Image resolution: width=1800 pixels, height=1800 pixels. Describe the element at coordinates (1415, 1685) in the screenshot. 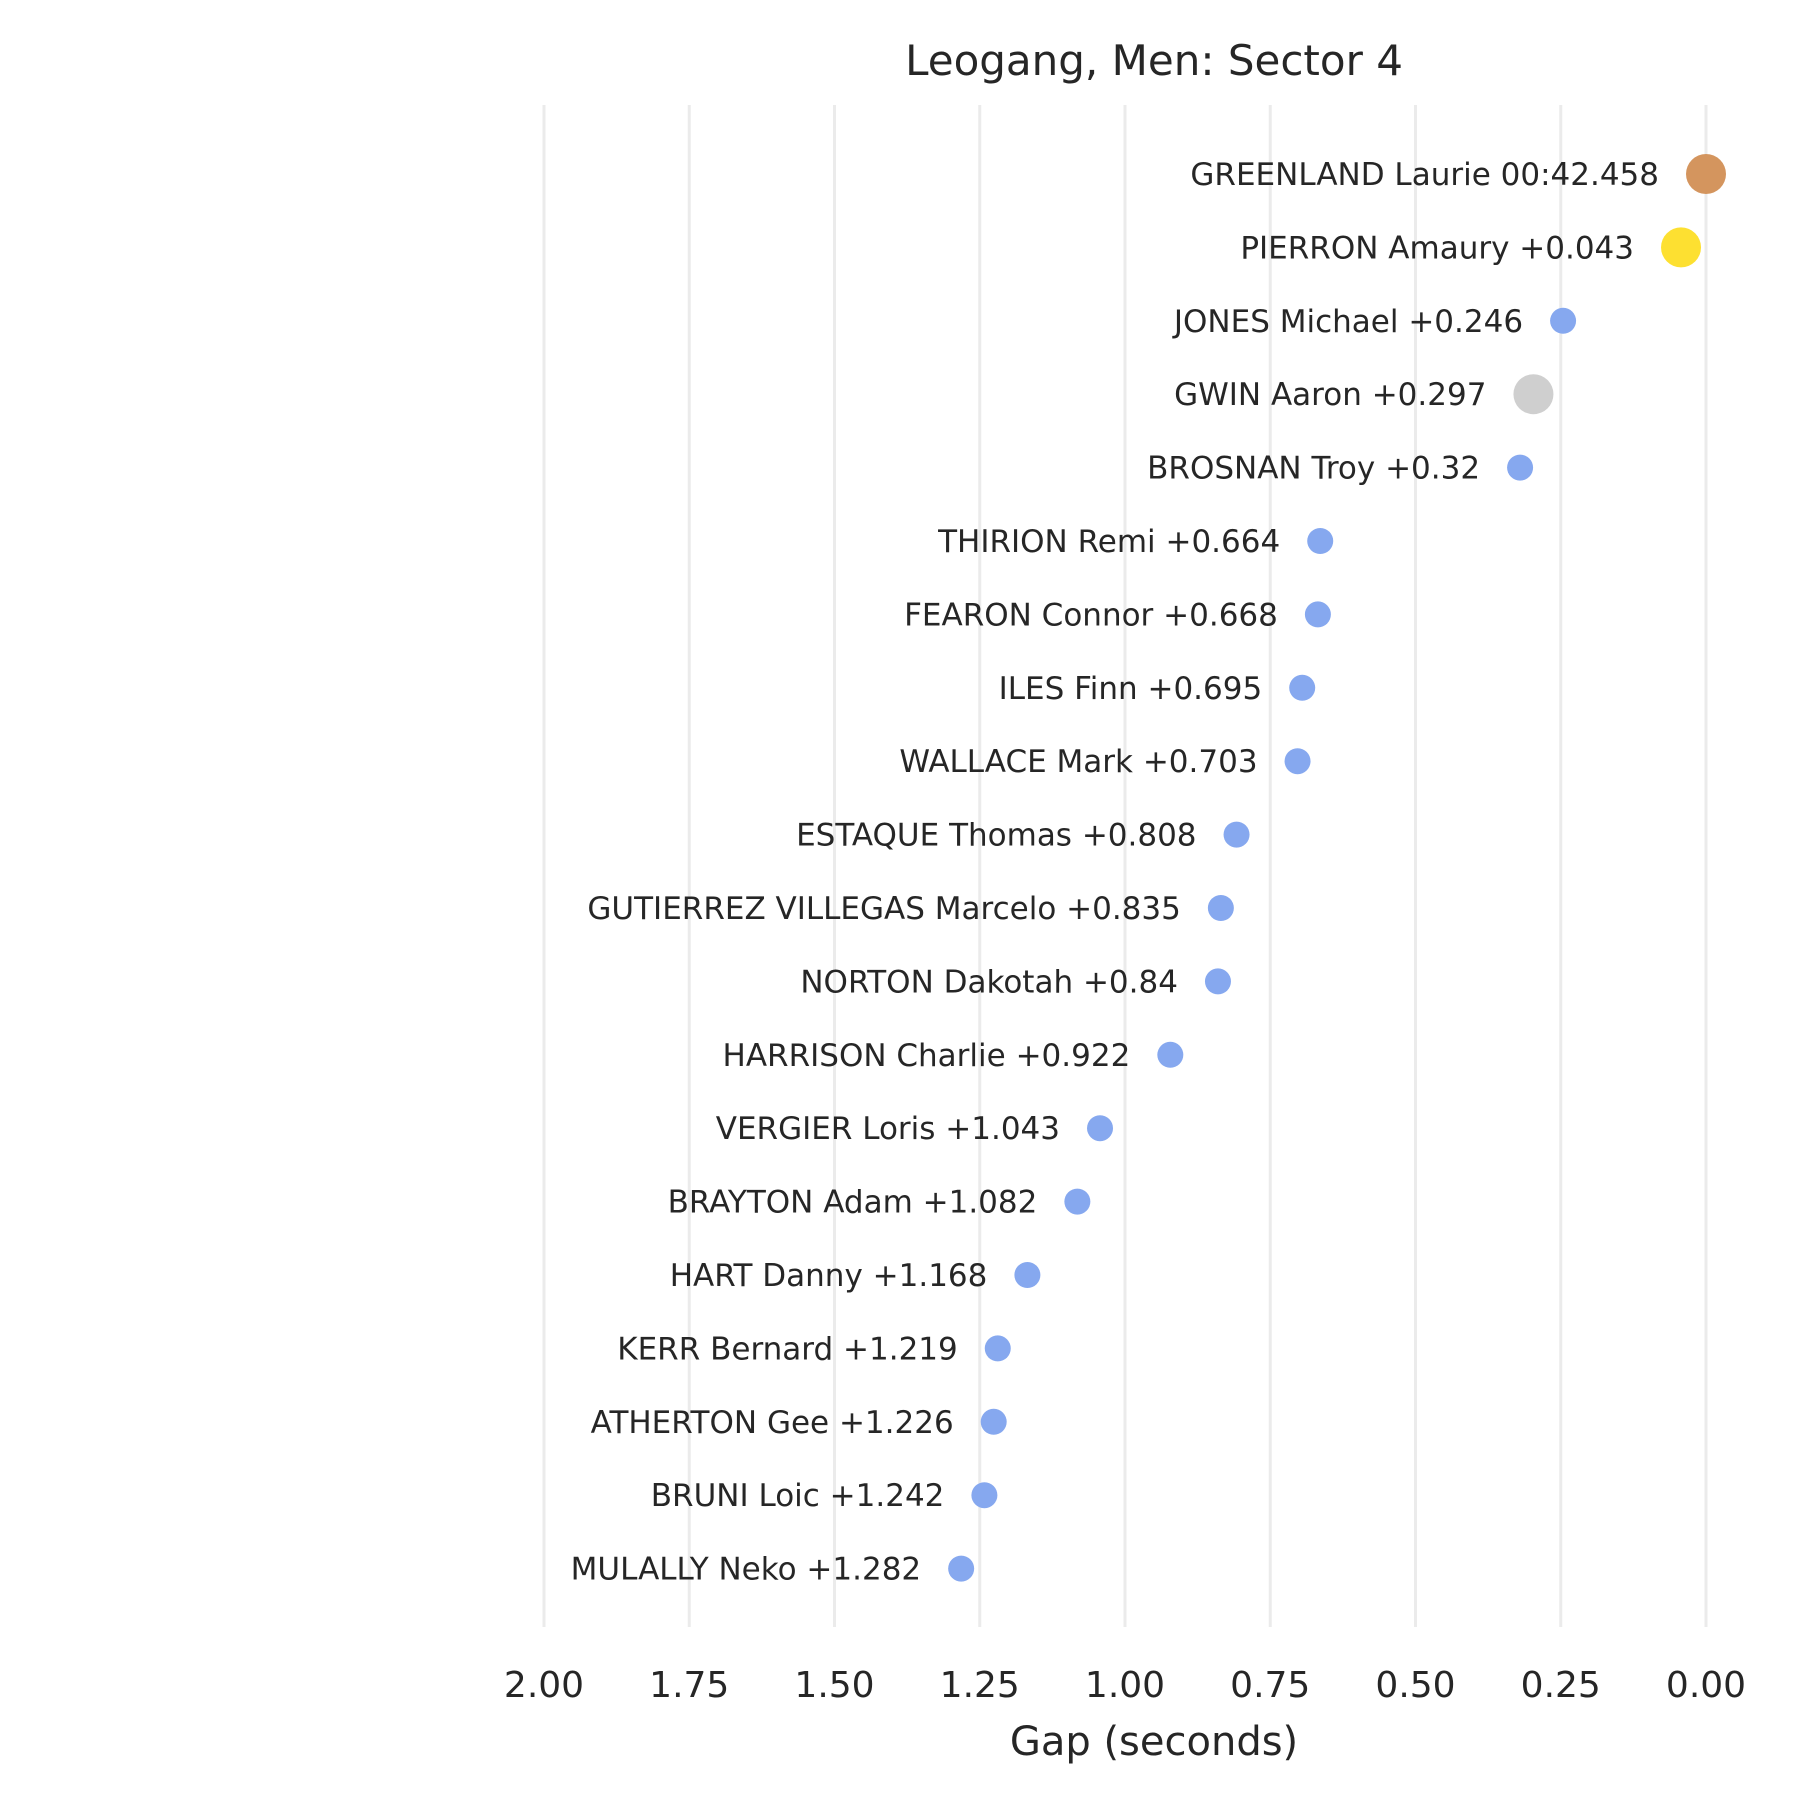

I see `x-tick-label: 0.50` at that location.